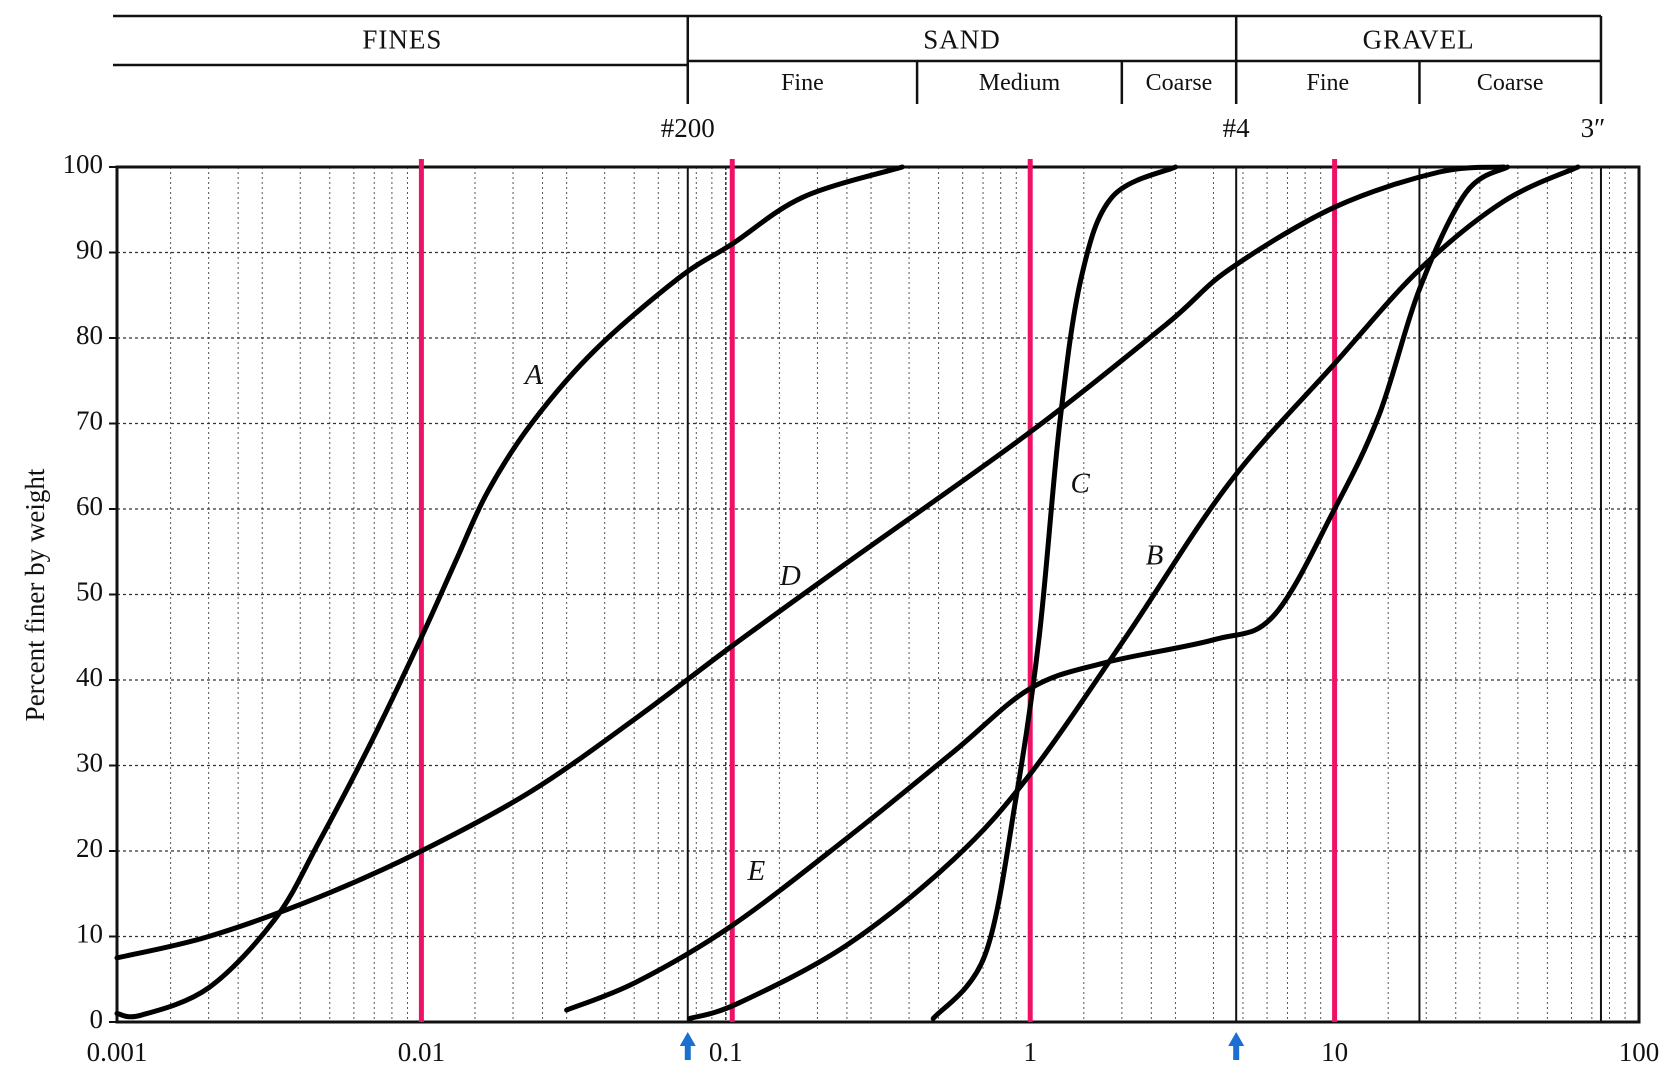  What do you see at coordinates (89, 592) in the screenshot?
I see `y-tick-label: 50` at bounding box center [89, 592].